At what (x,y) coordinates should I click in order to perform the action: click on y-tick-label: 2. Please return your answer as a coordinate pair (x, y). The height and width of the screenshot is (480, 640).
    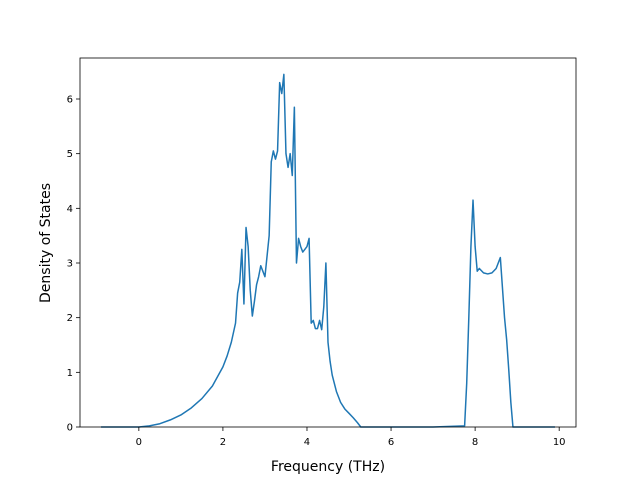
    Looking at the image, I should click on (70, 318).